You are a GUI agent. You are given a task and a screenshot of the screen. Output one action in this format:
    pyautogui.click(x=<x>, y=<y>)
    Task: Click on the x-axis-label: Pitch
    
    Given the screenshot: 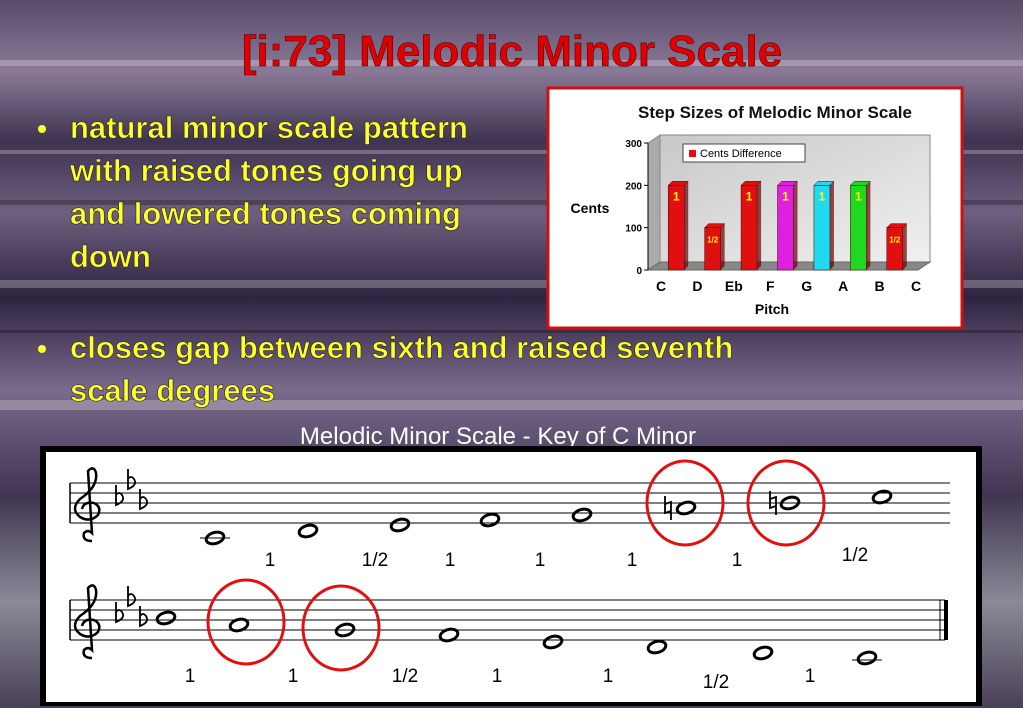 What is the action you would take?
    pyautogui.click(x=772, y=309)
    